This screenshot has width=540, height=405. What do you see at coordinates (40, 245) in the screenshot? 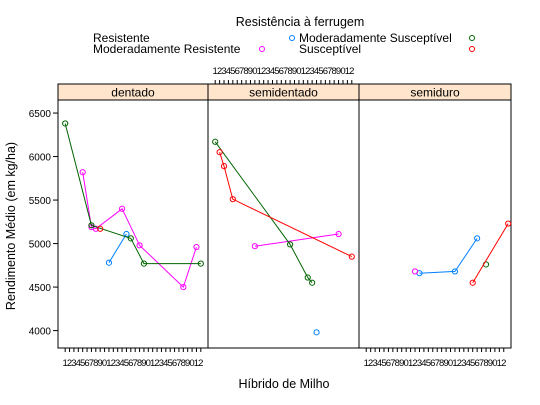
I see `y-tick-label: 5000` at bounding box center [40, 245].